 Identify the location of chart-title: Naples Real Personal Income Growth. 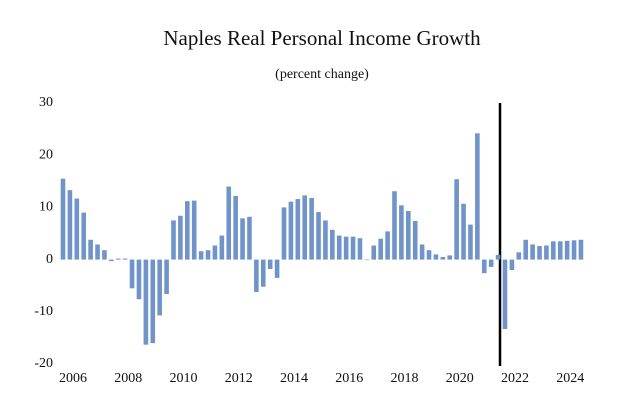
(322, 38).